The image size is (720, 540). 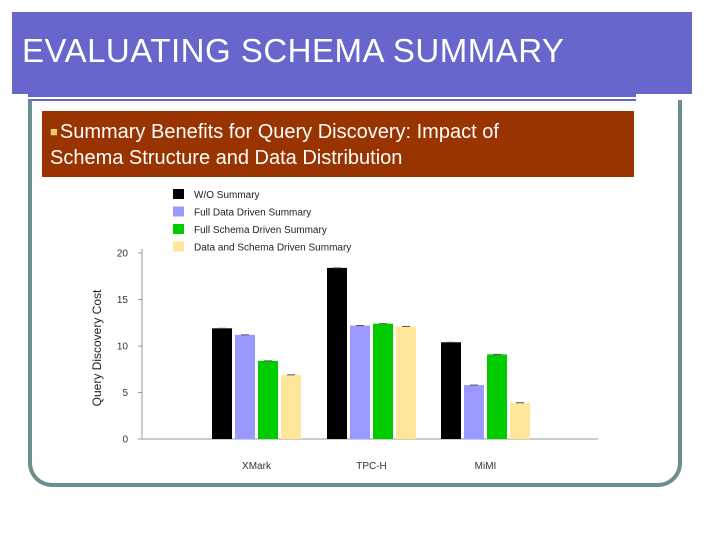 I want to click on legend-label: Data and Schema Driven Summary, so click(x=272, y=248).